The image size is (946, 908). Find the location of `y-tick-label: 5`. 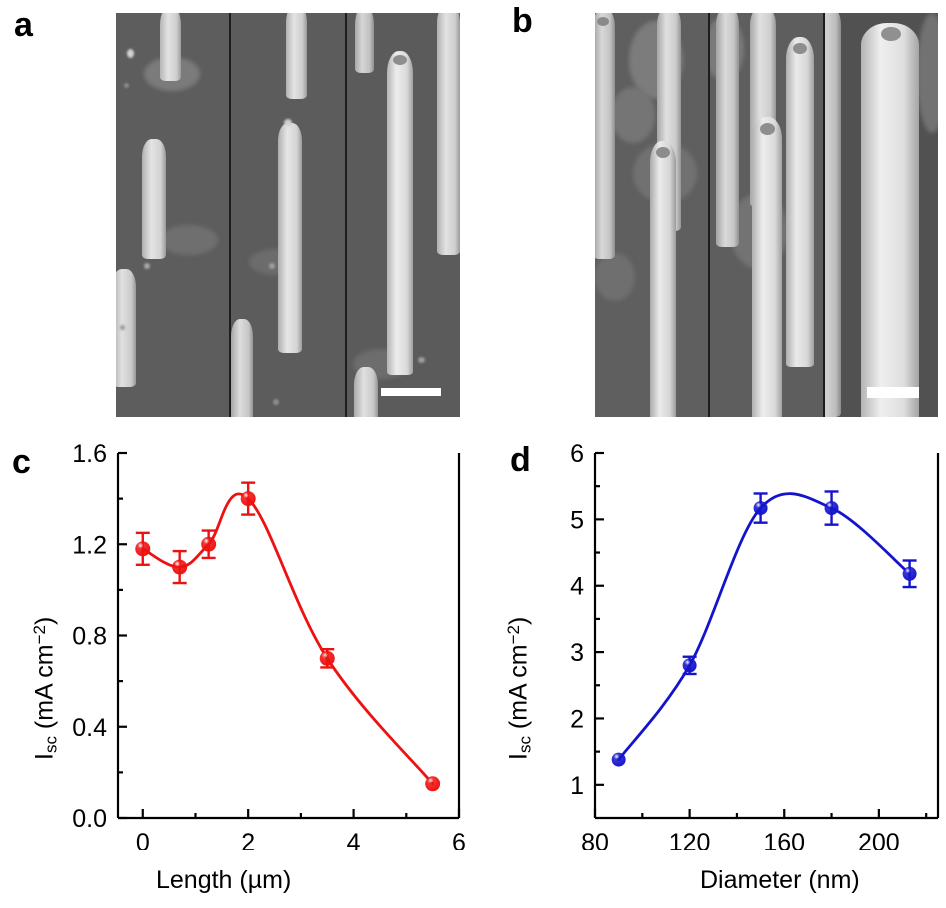

y-tick-label: 5 is located at coordinates (577, 520).